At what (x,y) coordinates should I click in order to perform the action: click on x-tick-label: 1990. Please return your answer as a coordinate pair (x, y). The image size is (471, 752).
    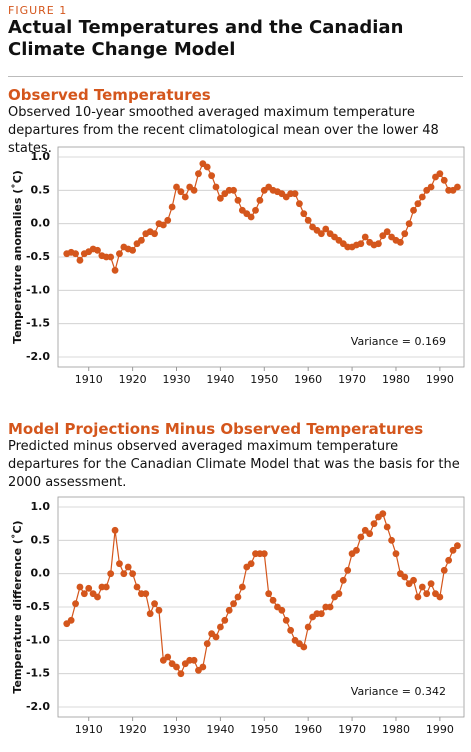
    Looking at the image, I should click on (440, 729).